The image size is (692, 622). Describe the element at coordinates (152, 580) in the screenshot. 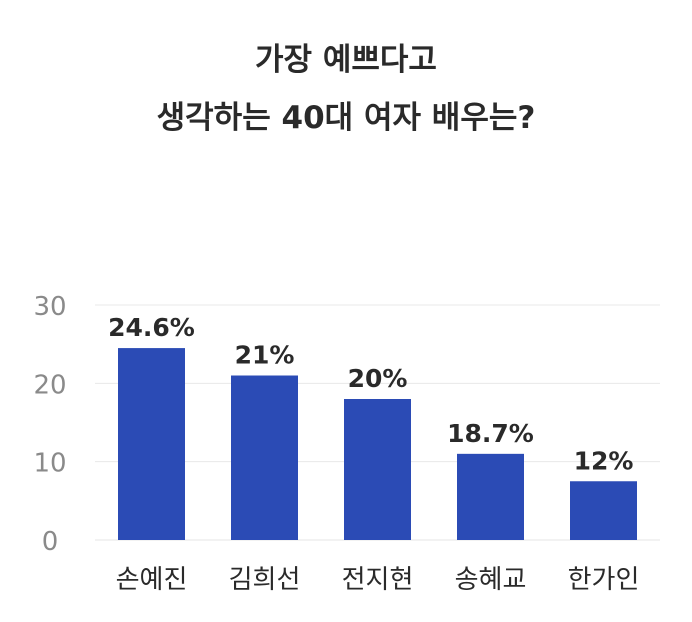

I see `x-category-label: 손예진` at that location.